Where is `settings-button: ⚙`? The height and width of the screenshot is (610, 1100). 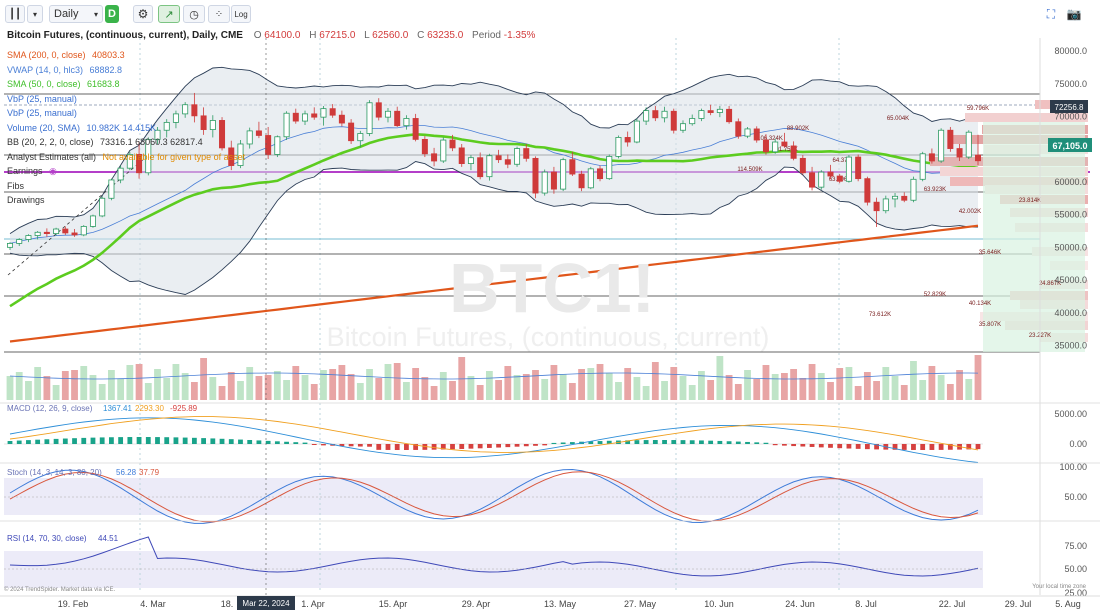 settings-button: ⚙ is located at coordinates (143, 14).